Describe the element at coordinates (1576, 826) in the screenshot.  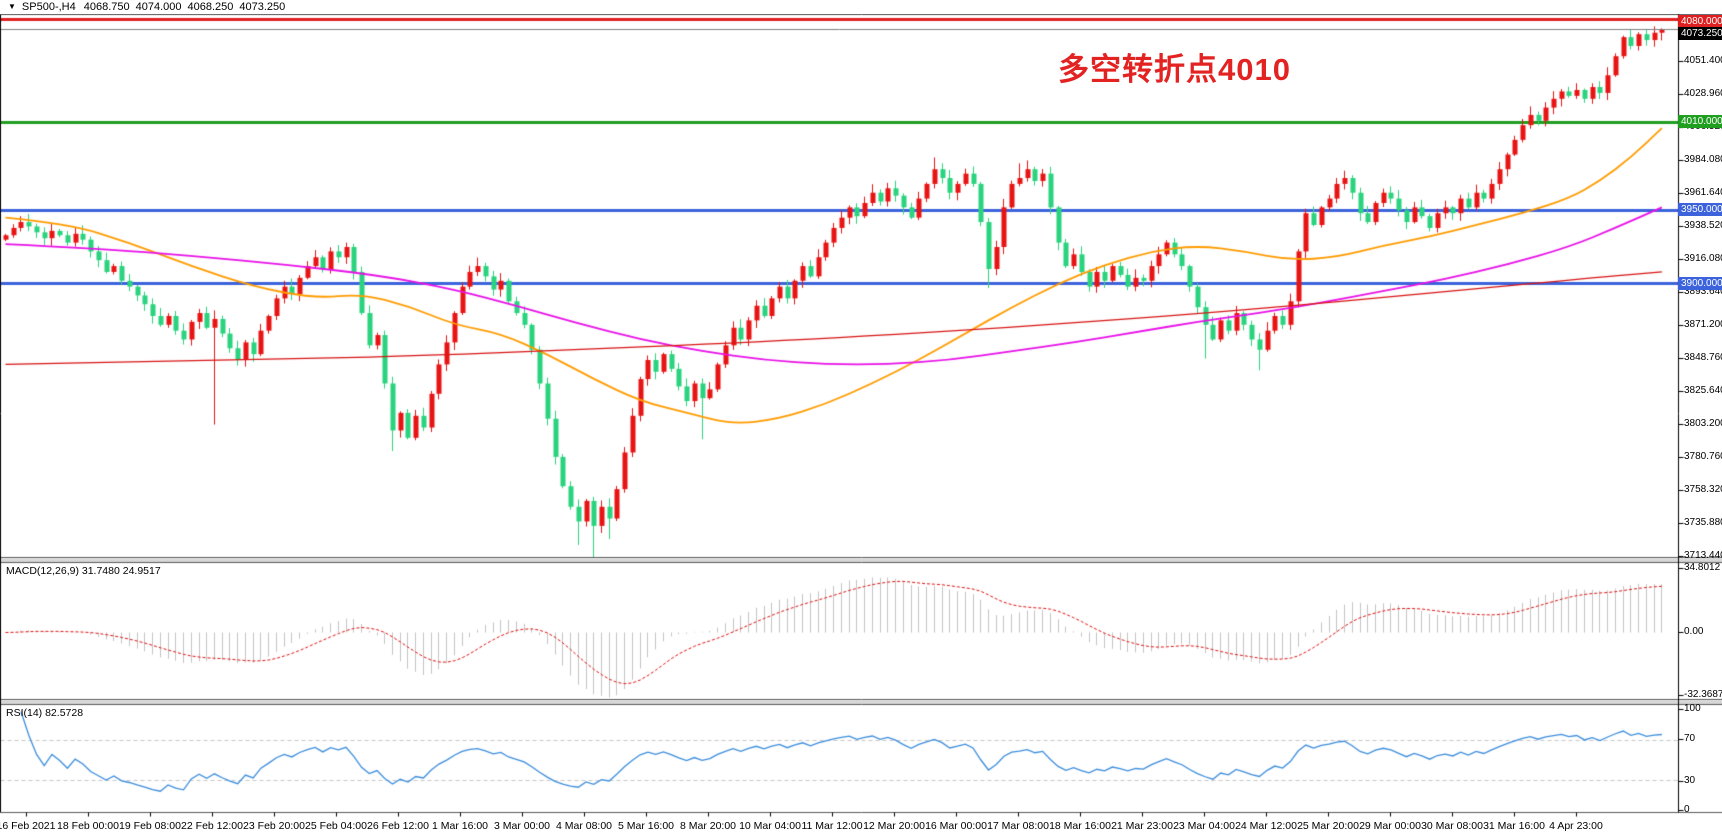
I see `time-axis-label: 4 Apr 23:00` at that location.